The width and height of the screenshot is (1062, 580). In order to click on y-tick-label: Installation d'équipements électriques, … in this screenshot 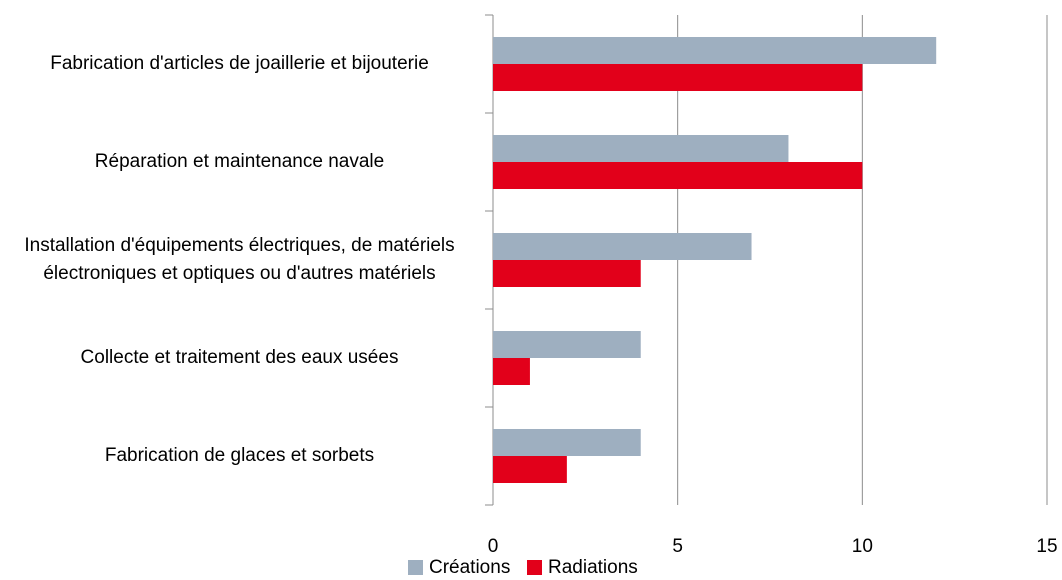, I will do `click(239, 259)`.